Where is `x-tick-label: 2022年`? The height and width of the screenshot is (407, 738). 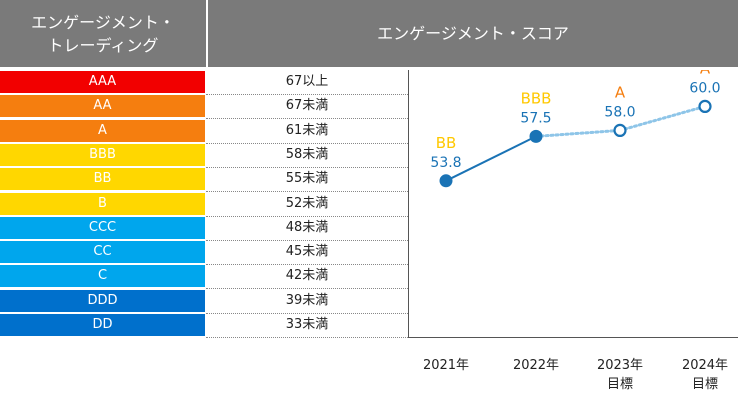 x-tick-label: 2022年 is located at coordinates (536, 365).